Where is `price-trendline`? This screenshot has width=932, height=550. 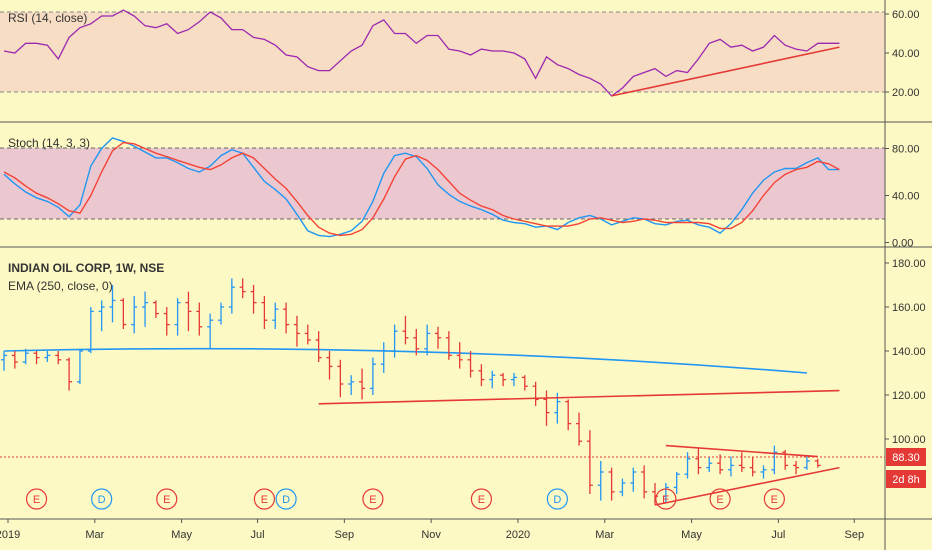 price-trendline is located at coordinates (747, 486).